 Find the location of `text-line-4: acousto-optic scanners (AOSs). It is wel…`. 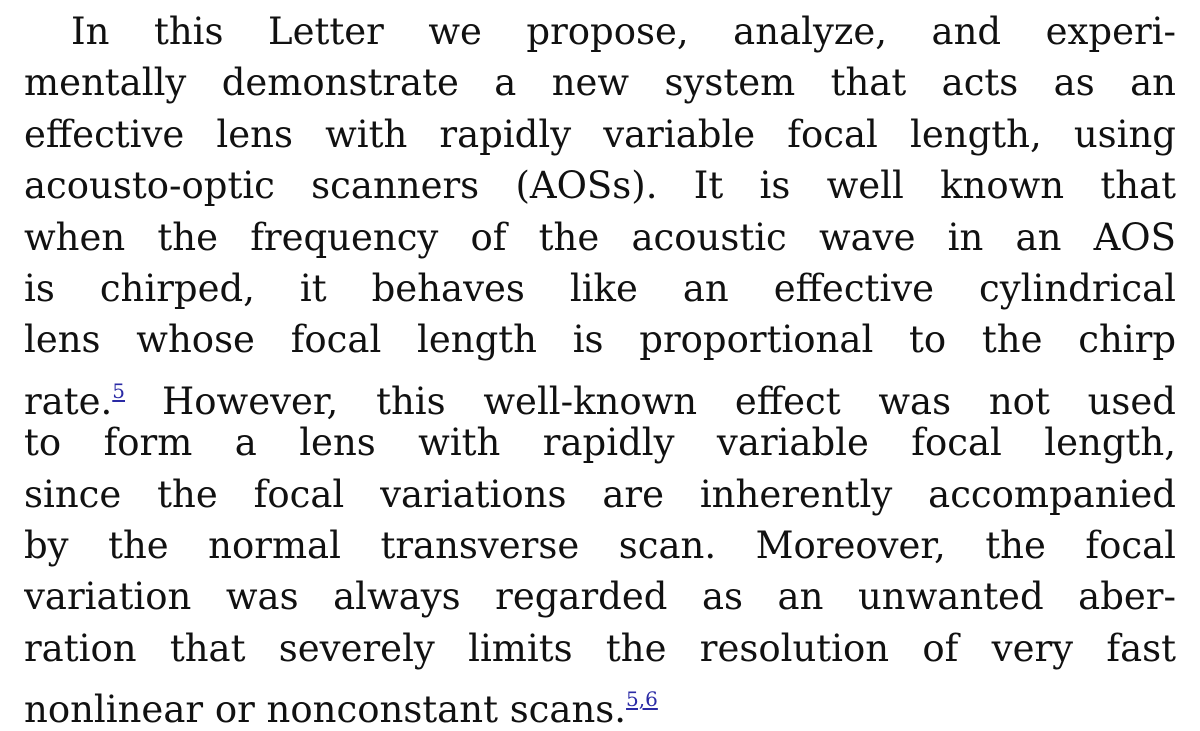

text-line-4: acousto-optic scanners (AOSs). It is wel… is located at coordinates (600, 186).